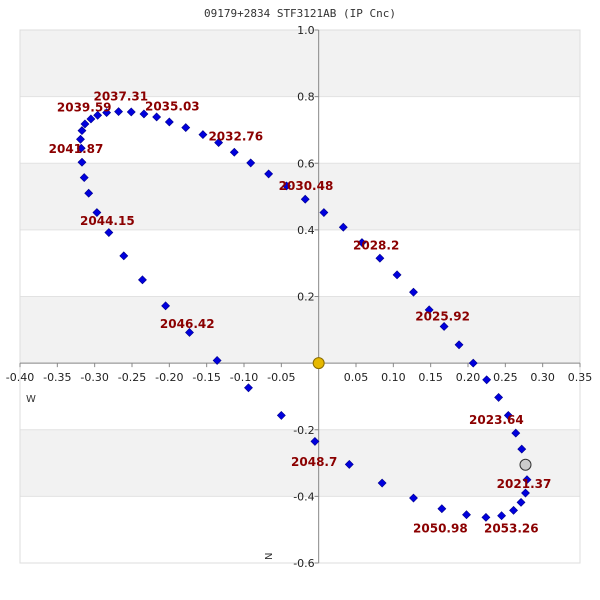 This screenshot has height=600, width=600. Describe the element at coordinates (430, 377) in the screenshot. I see `x-tick-label: 0.15` at that location.